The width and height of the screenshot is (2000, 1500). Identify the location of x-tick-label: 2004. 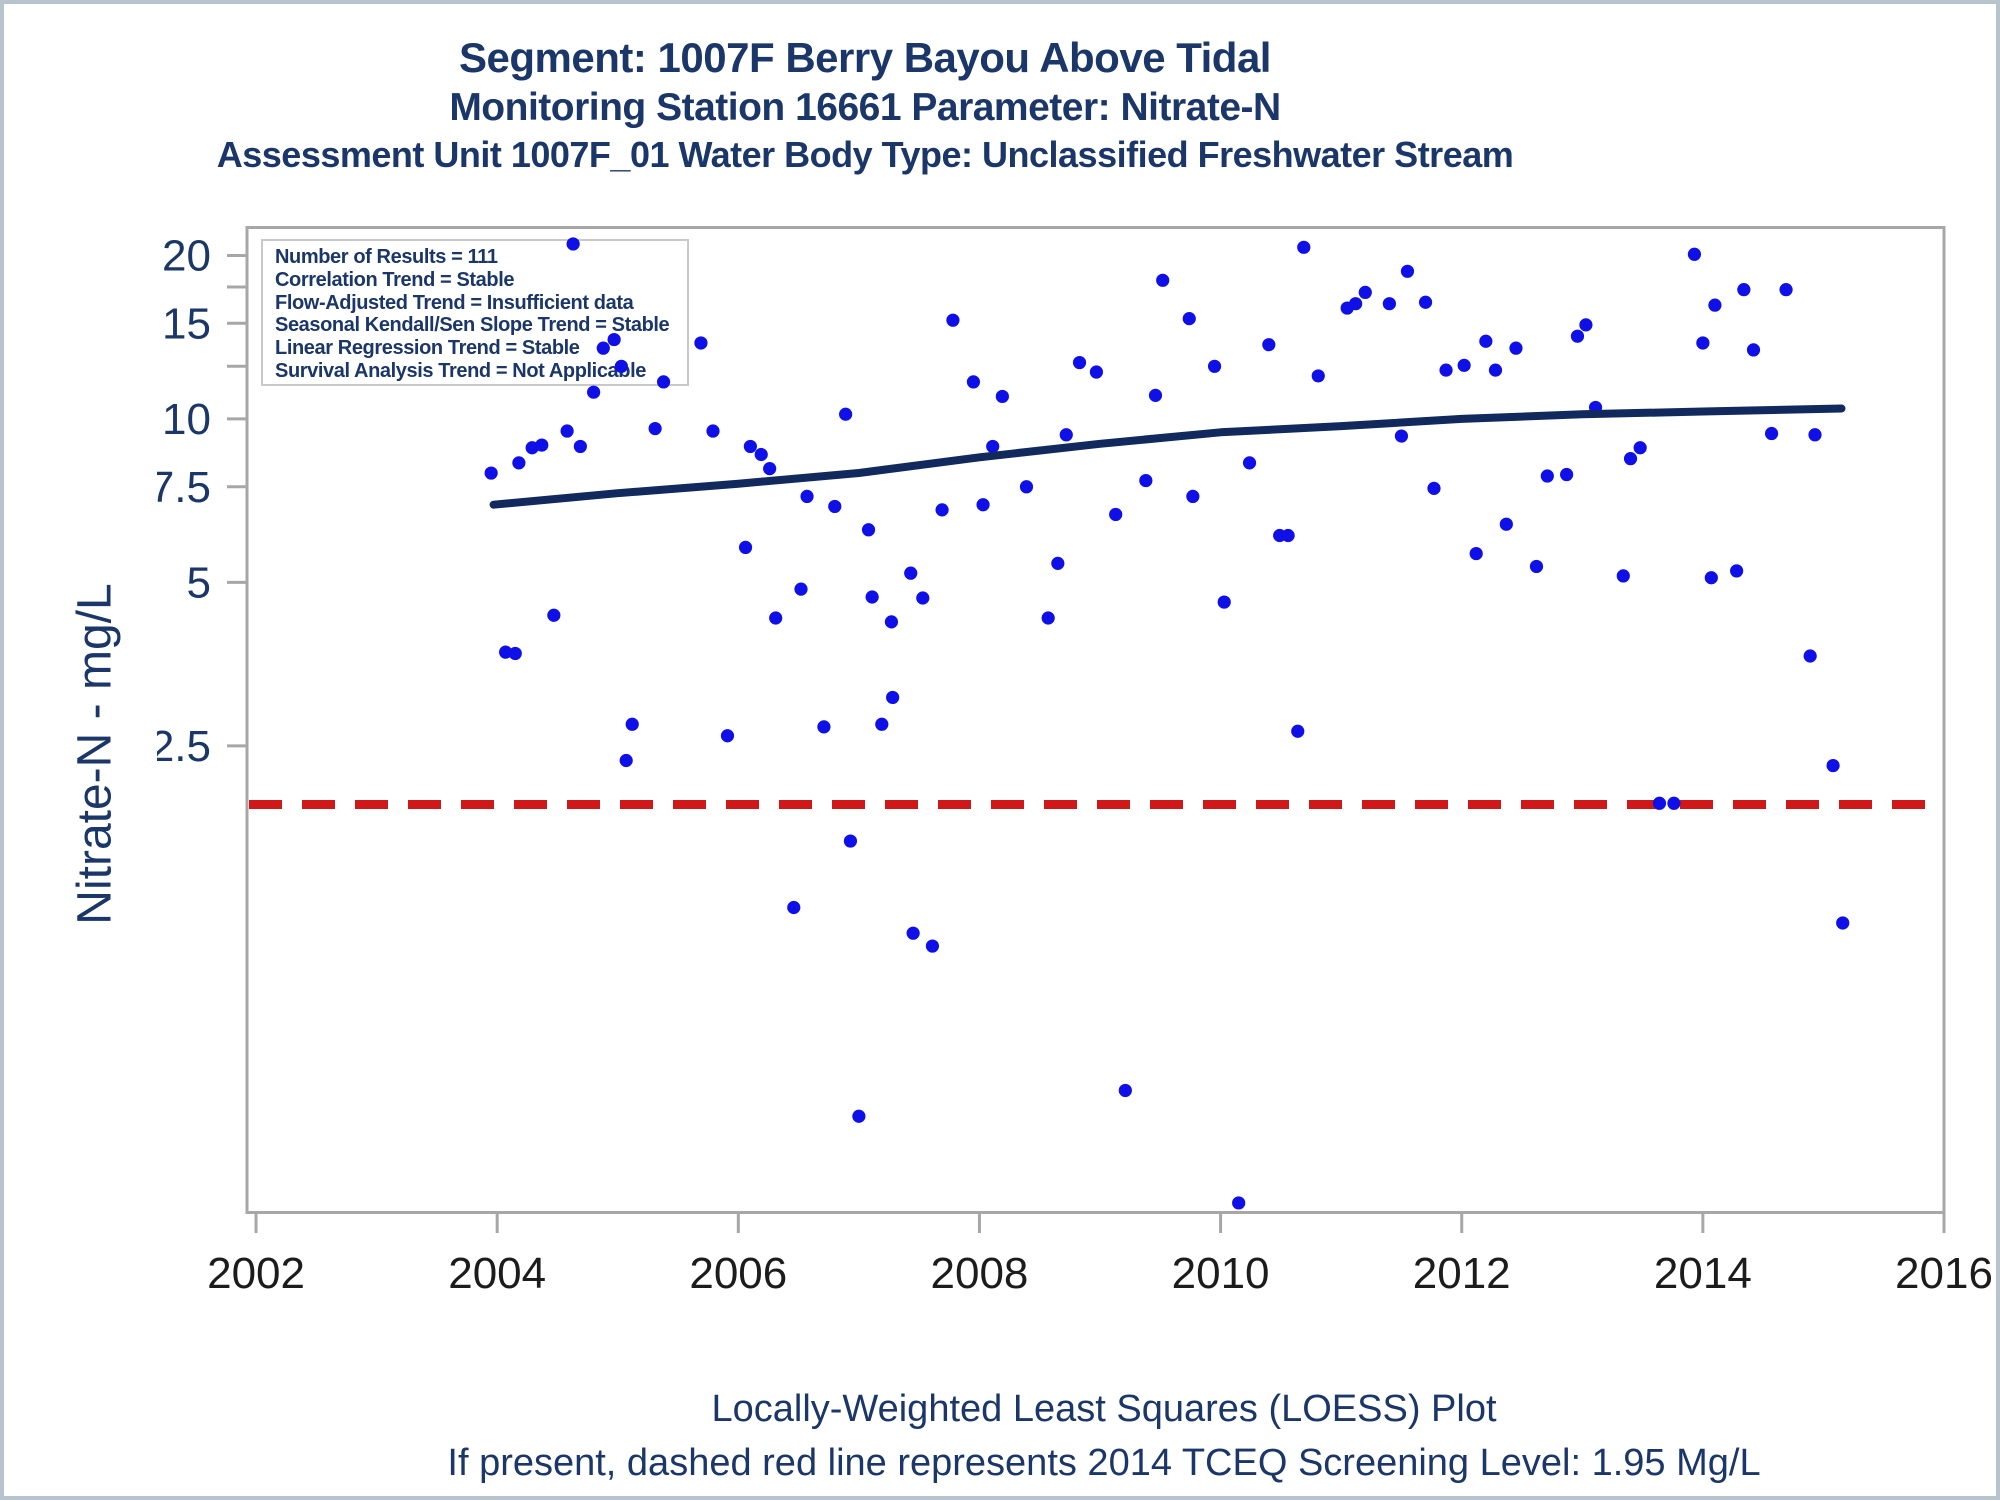
(497, 1273).